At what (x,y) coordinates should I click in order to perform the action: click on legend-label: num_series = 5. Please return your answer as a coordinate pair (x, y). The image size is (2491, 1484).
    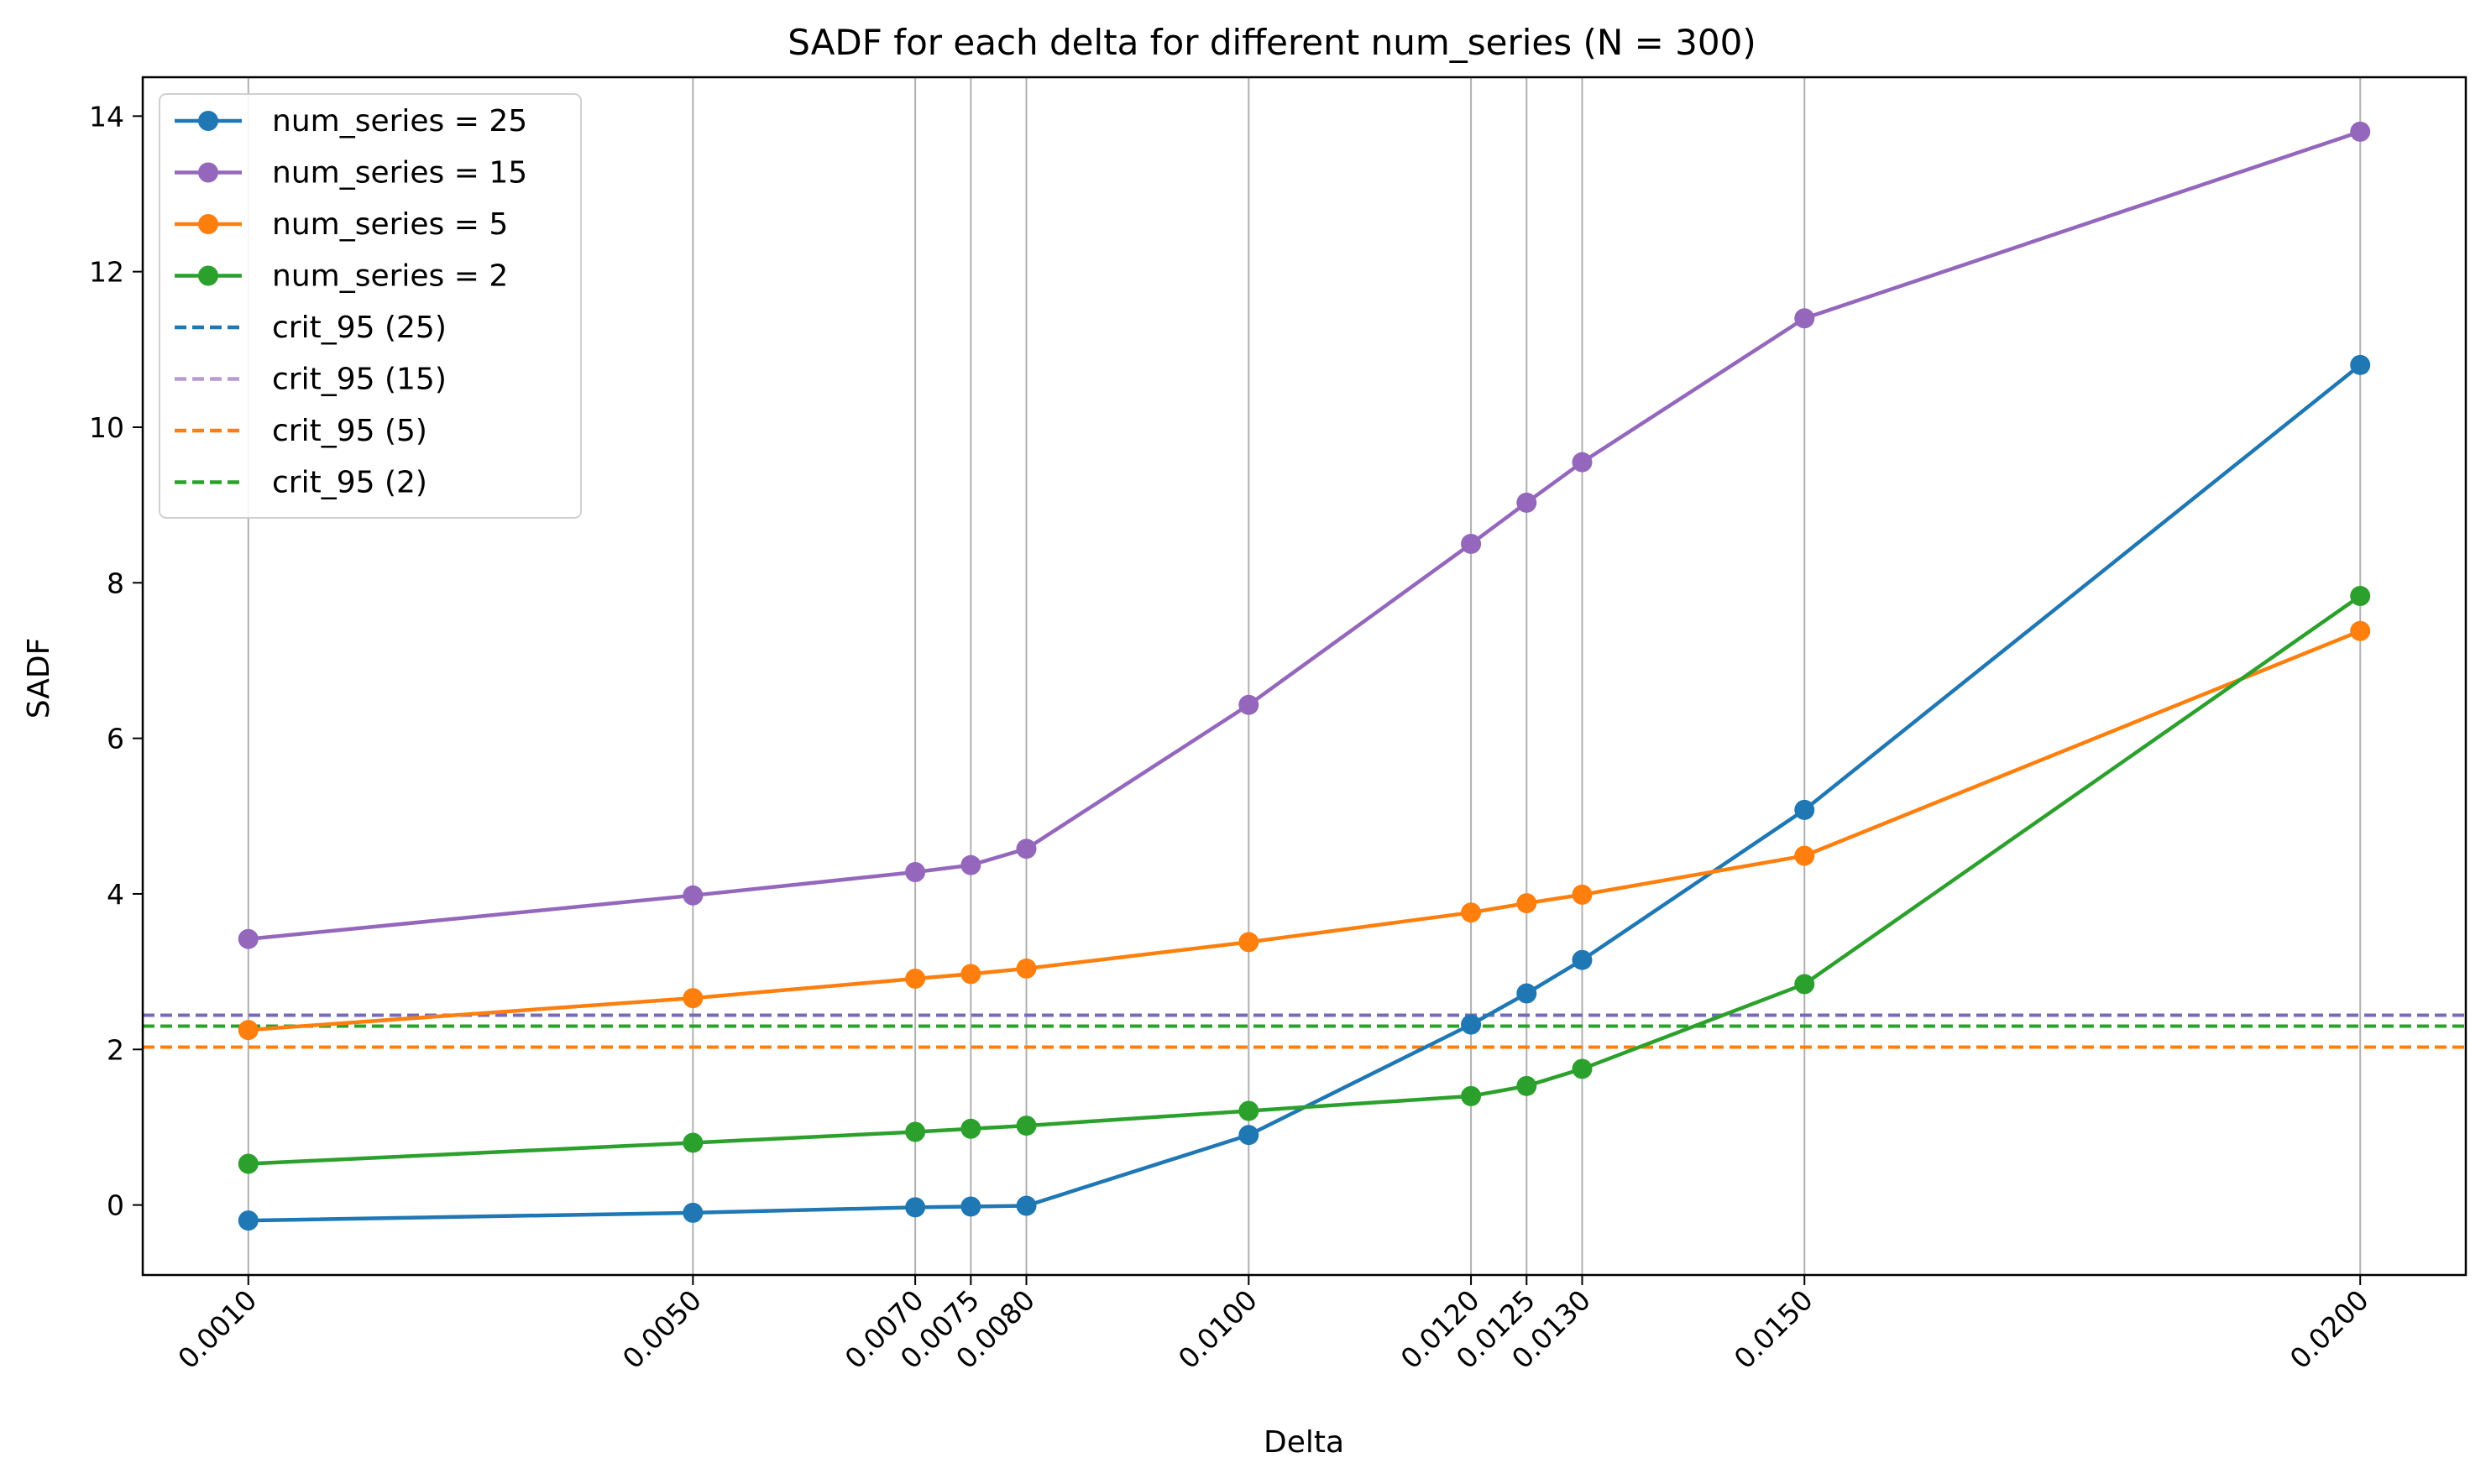
    Looking at the image, I should click on (390, 224).